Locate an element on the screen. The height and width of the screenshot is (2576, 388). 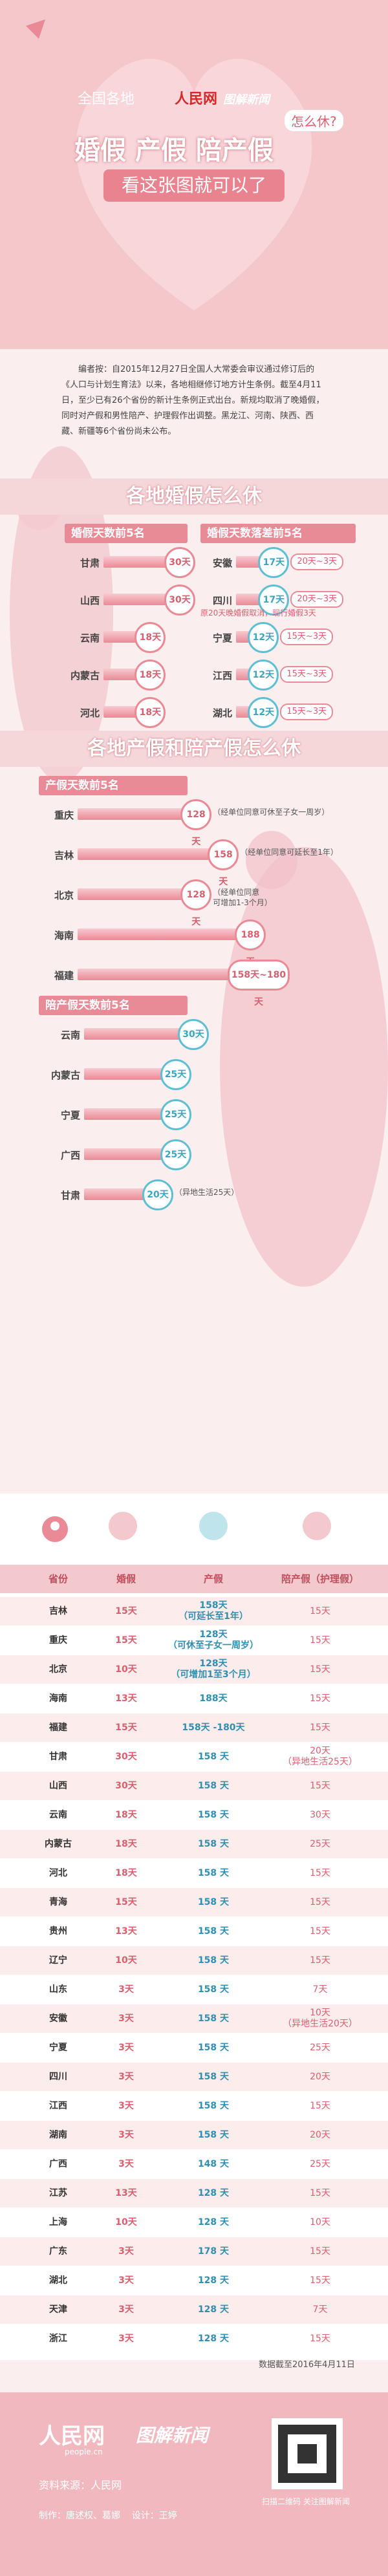
province: 安徽 is located at coordinates (222, 563).